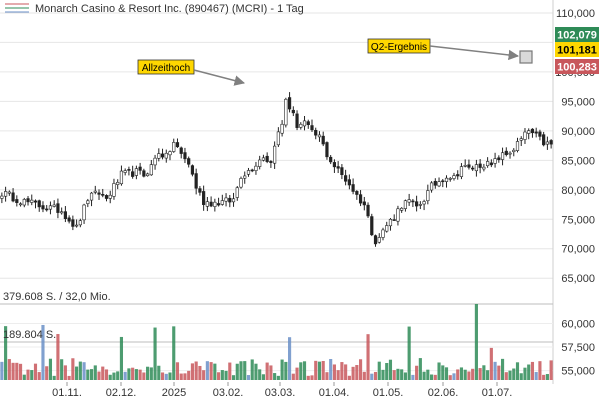  Describe the element at coordinates (388, 393) in the screenshot. I see `time-tick-label: 01.05.` at that location.